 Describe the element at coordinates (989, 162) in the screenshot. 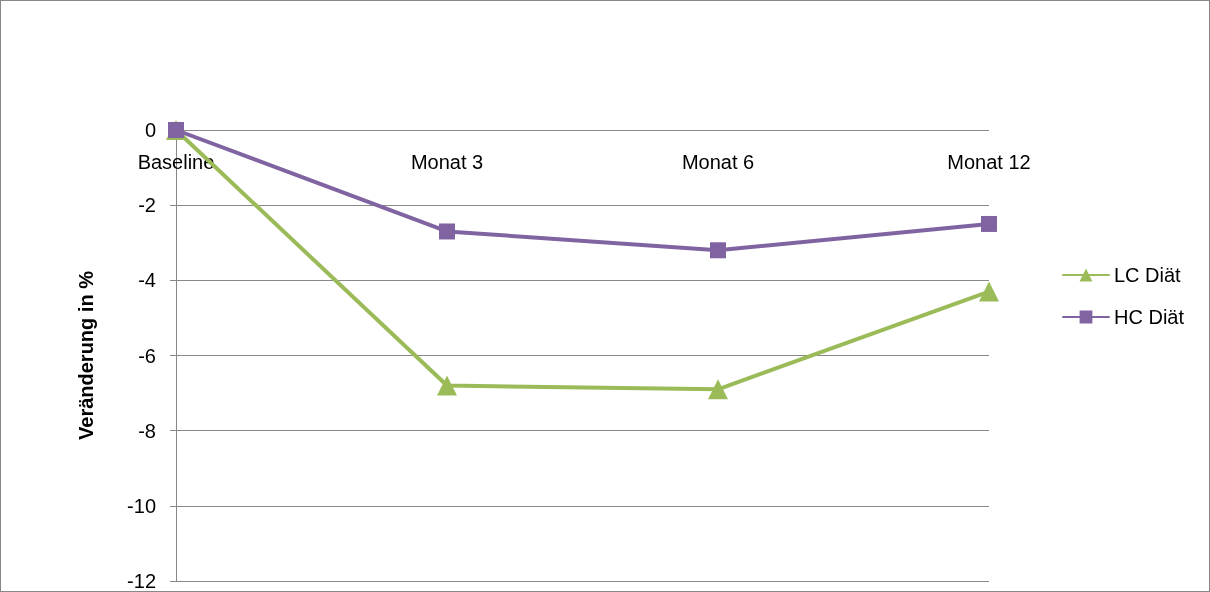

I see `x-tick-label: Monat 12` at that location.